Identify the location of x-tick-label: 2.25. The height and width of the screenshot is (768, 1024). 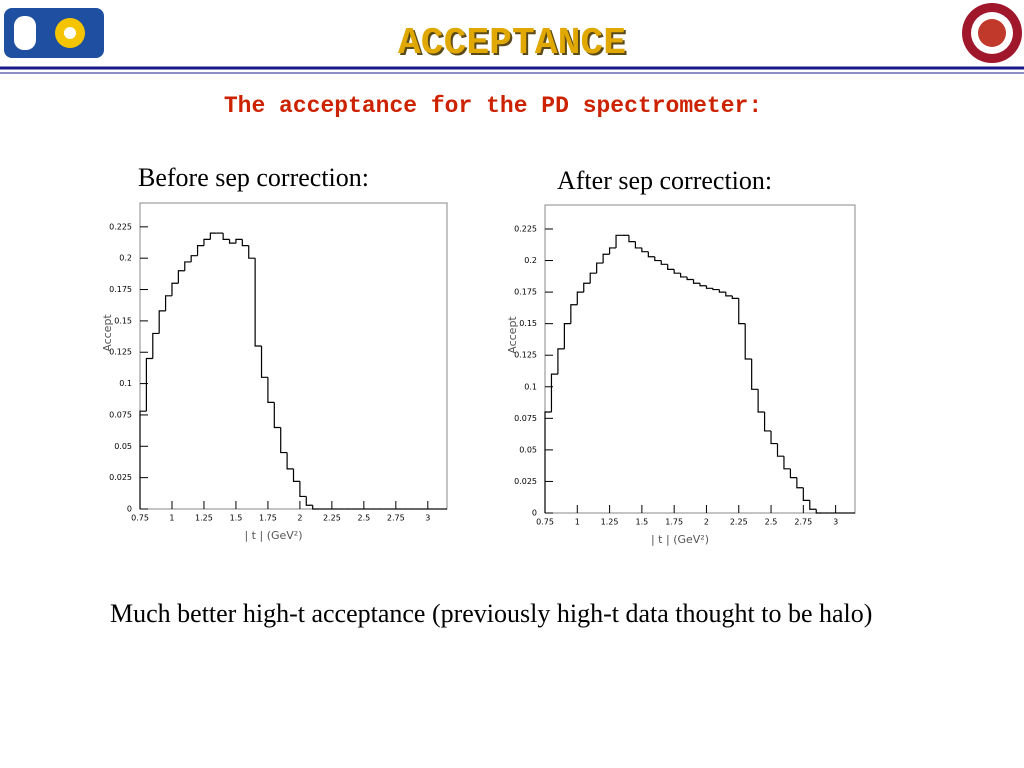
(739, 522).